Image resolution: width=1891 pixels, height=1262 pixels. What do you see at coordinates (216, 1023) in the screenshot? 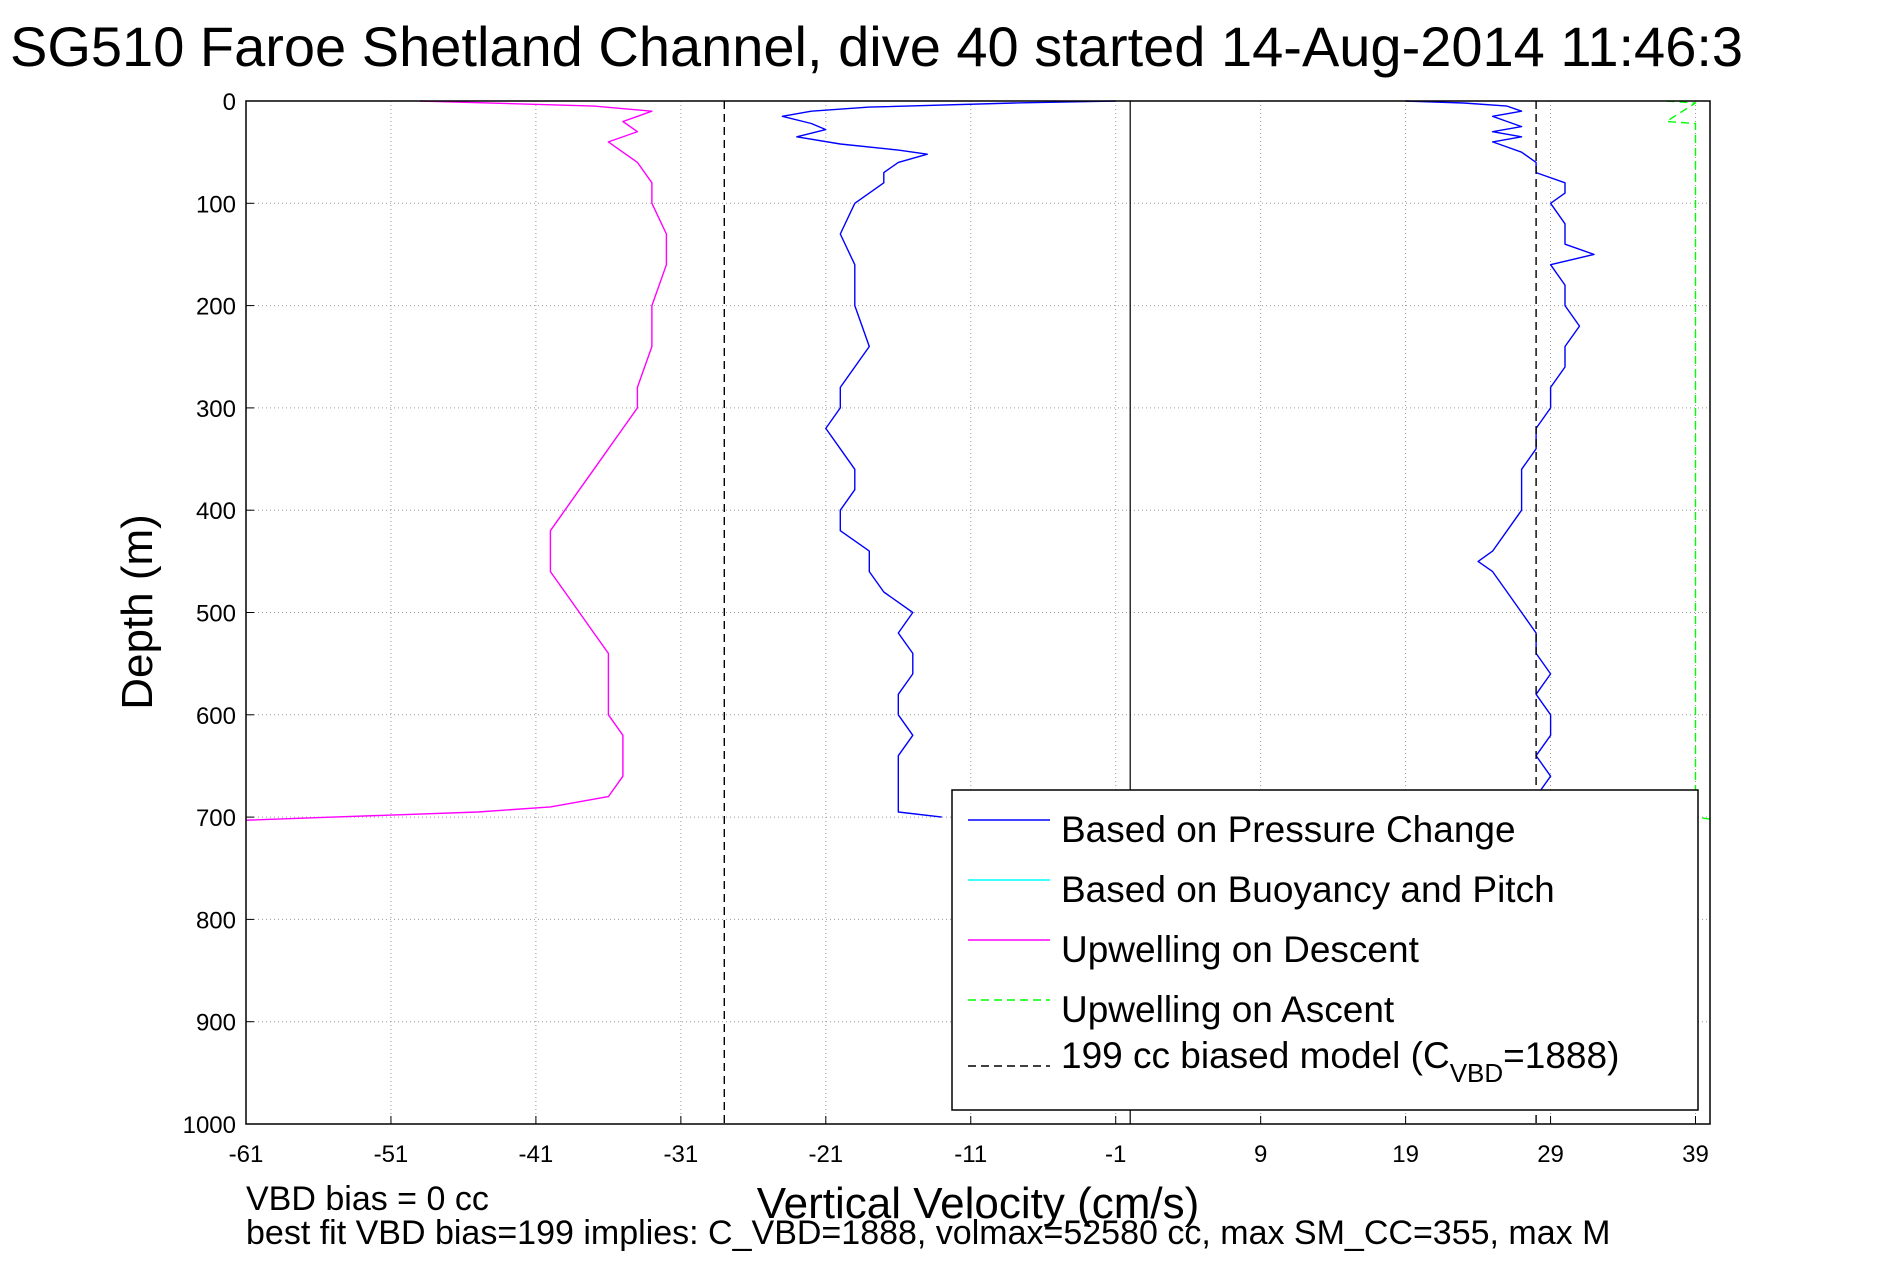
I see `y-tick-label: 900` at bounding box center [216, 1023].